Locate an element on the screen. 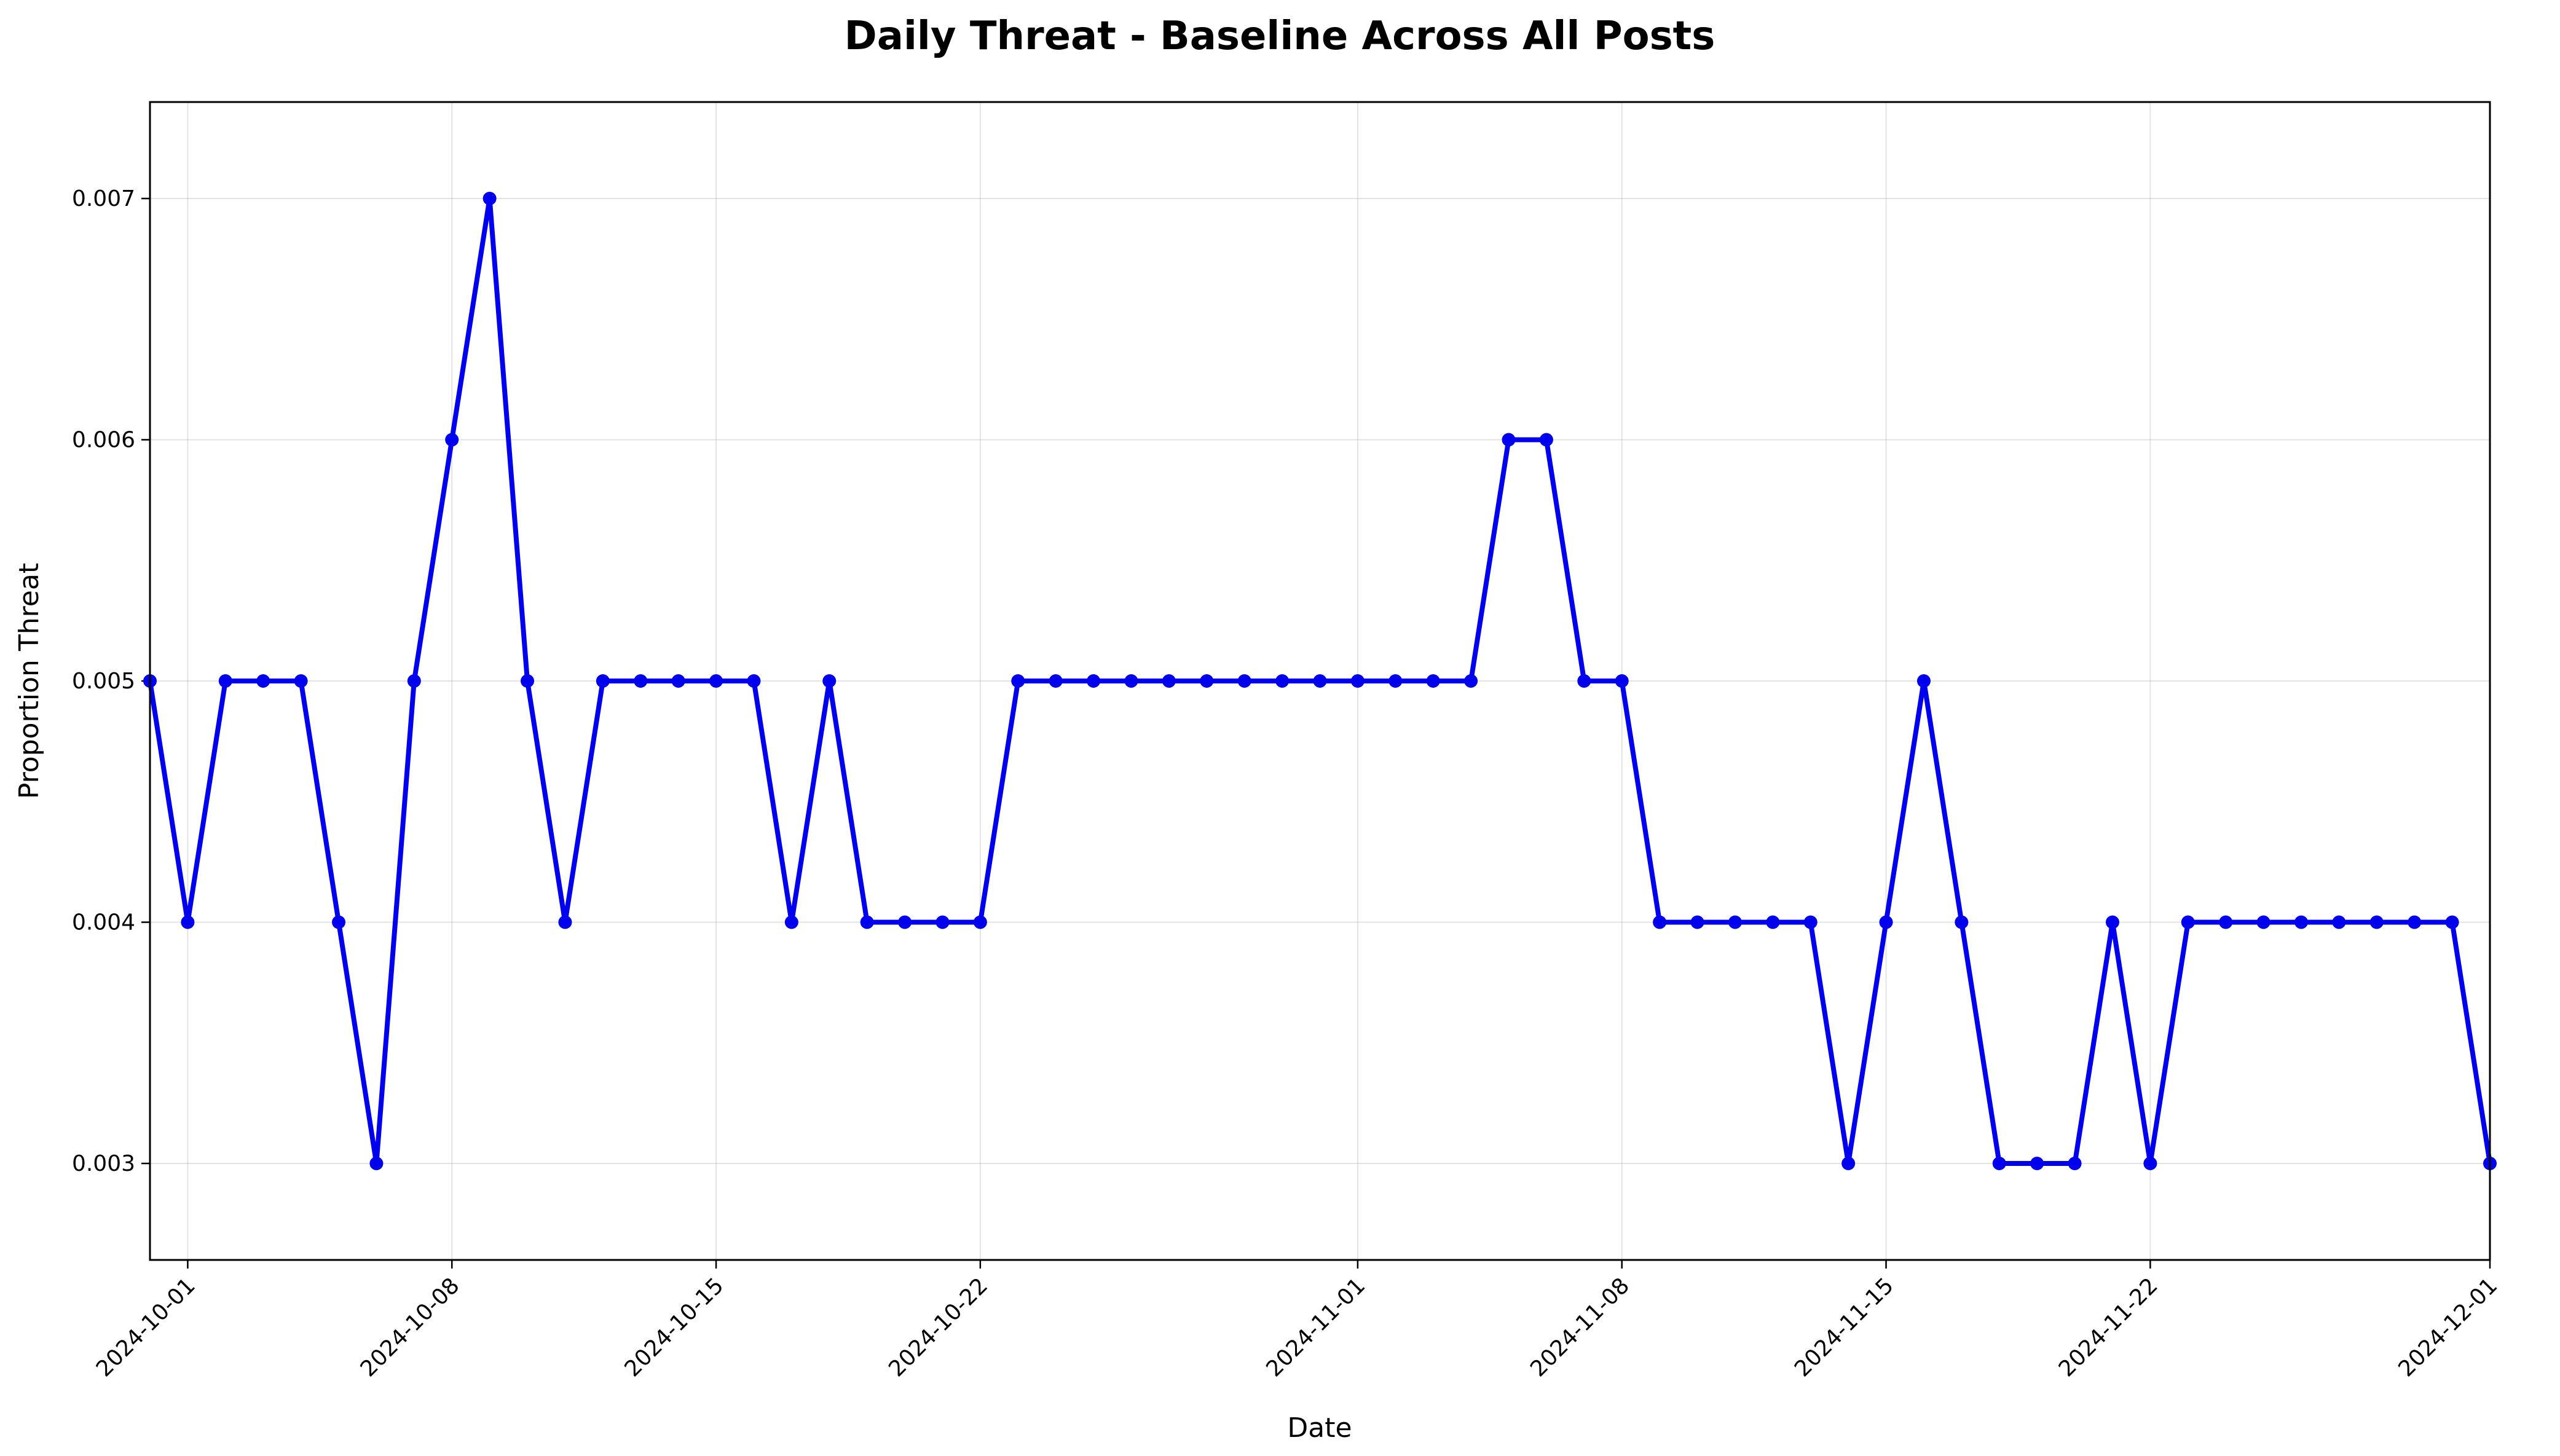 The height and width of the screenshot is (1456, 2560). x-tick-label: 2024-11-22 is located at coordinates (2108, 1327).